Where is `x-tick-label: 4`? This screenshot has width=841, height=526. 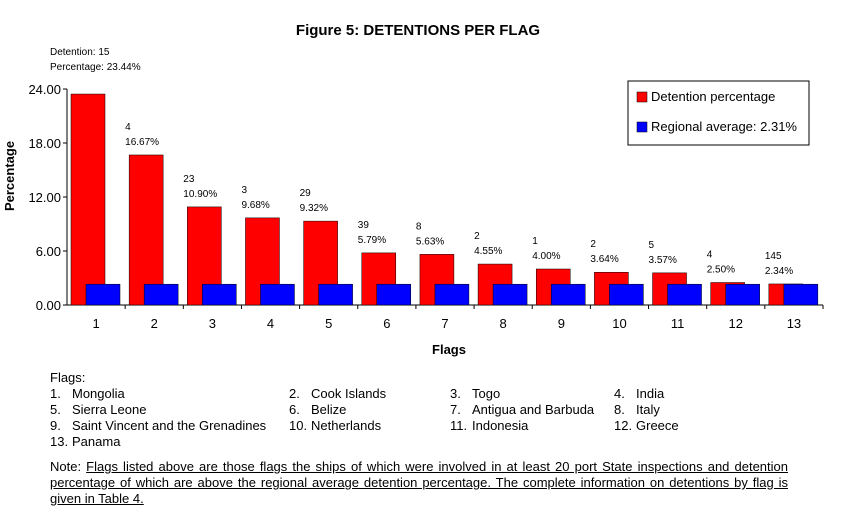
x-tick-label: 4 is located at coordinates (270, 323).